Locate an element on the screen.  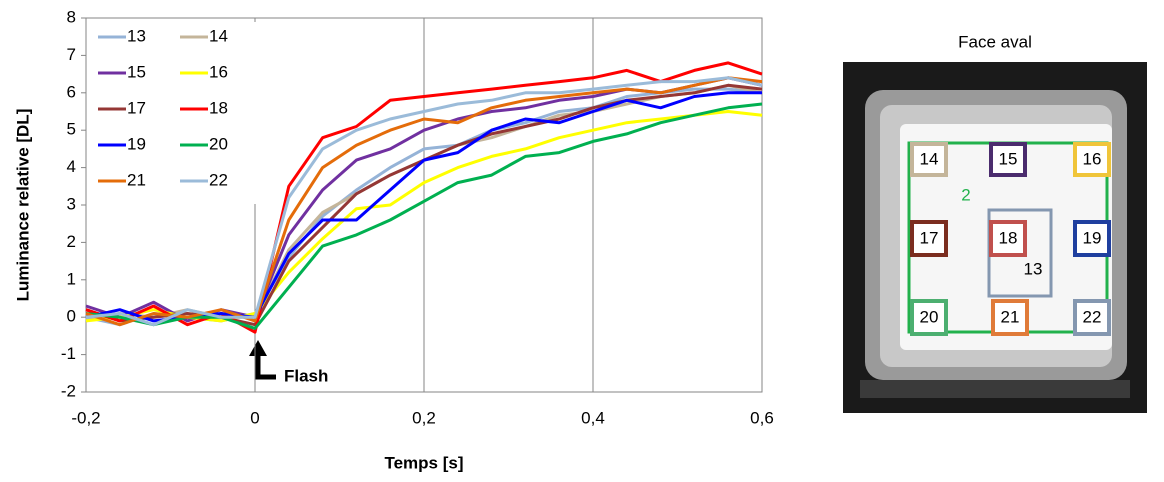
zone-label: 13 is located at coordinates (1033, 268).